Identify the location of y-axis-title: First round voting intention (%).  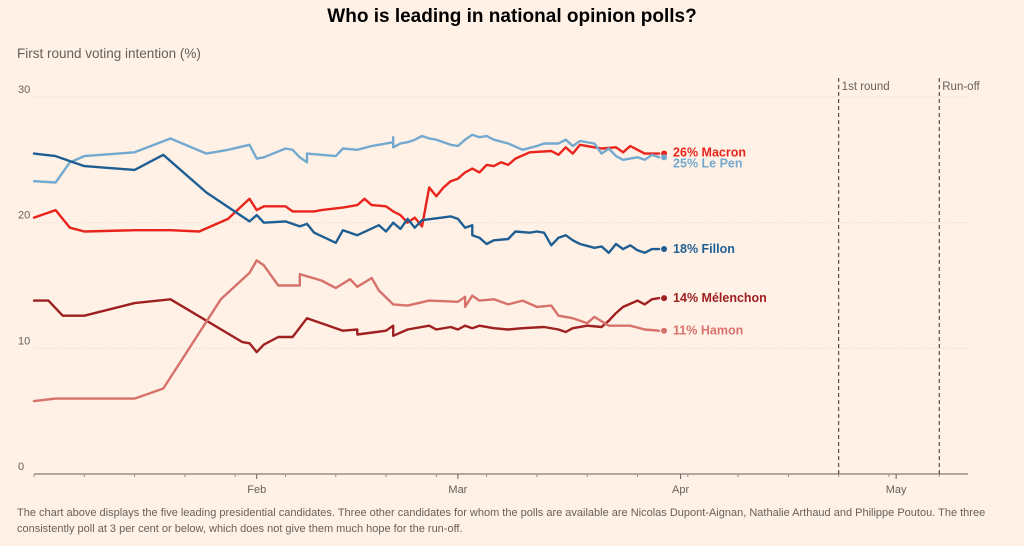
(109, 53).